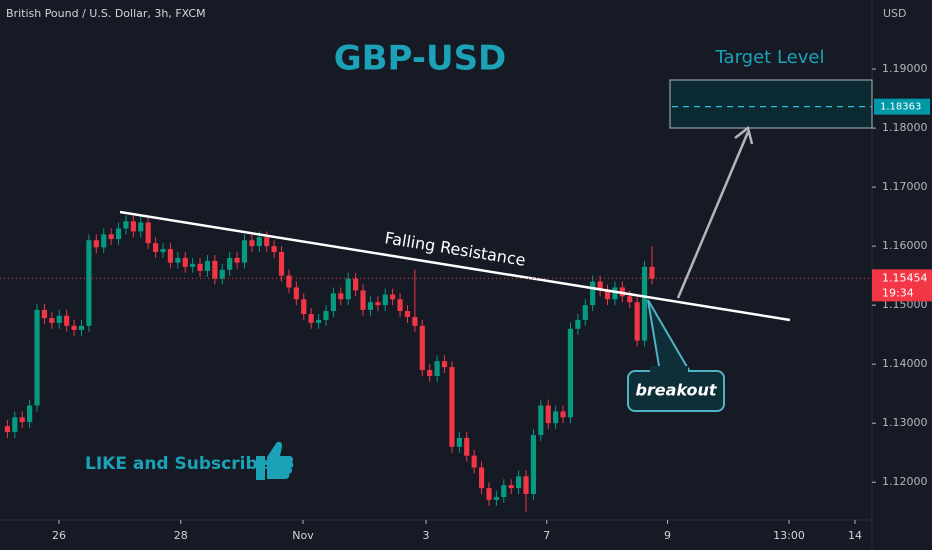 The image size is (932, 550). I want to click on breakout-label: breakout, so click(676, 390).